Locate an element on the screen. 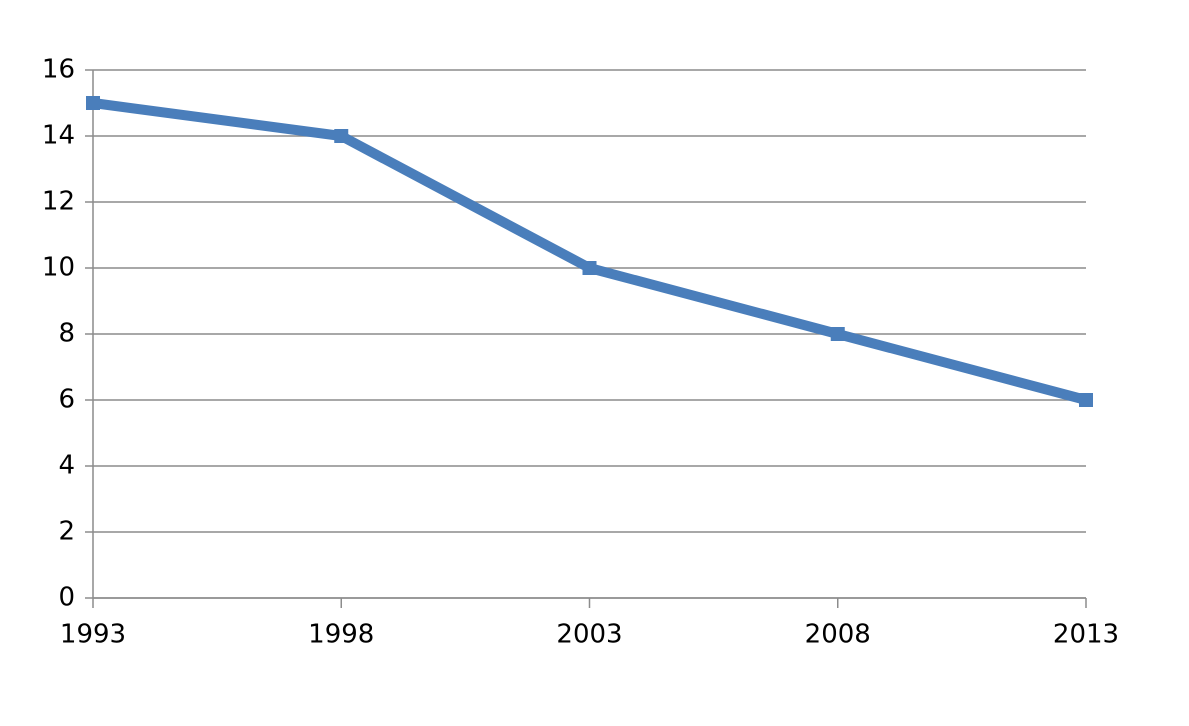 The image size is (1189, 726). y-tick-label: 12 is located at coordinates (58, 202).